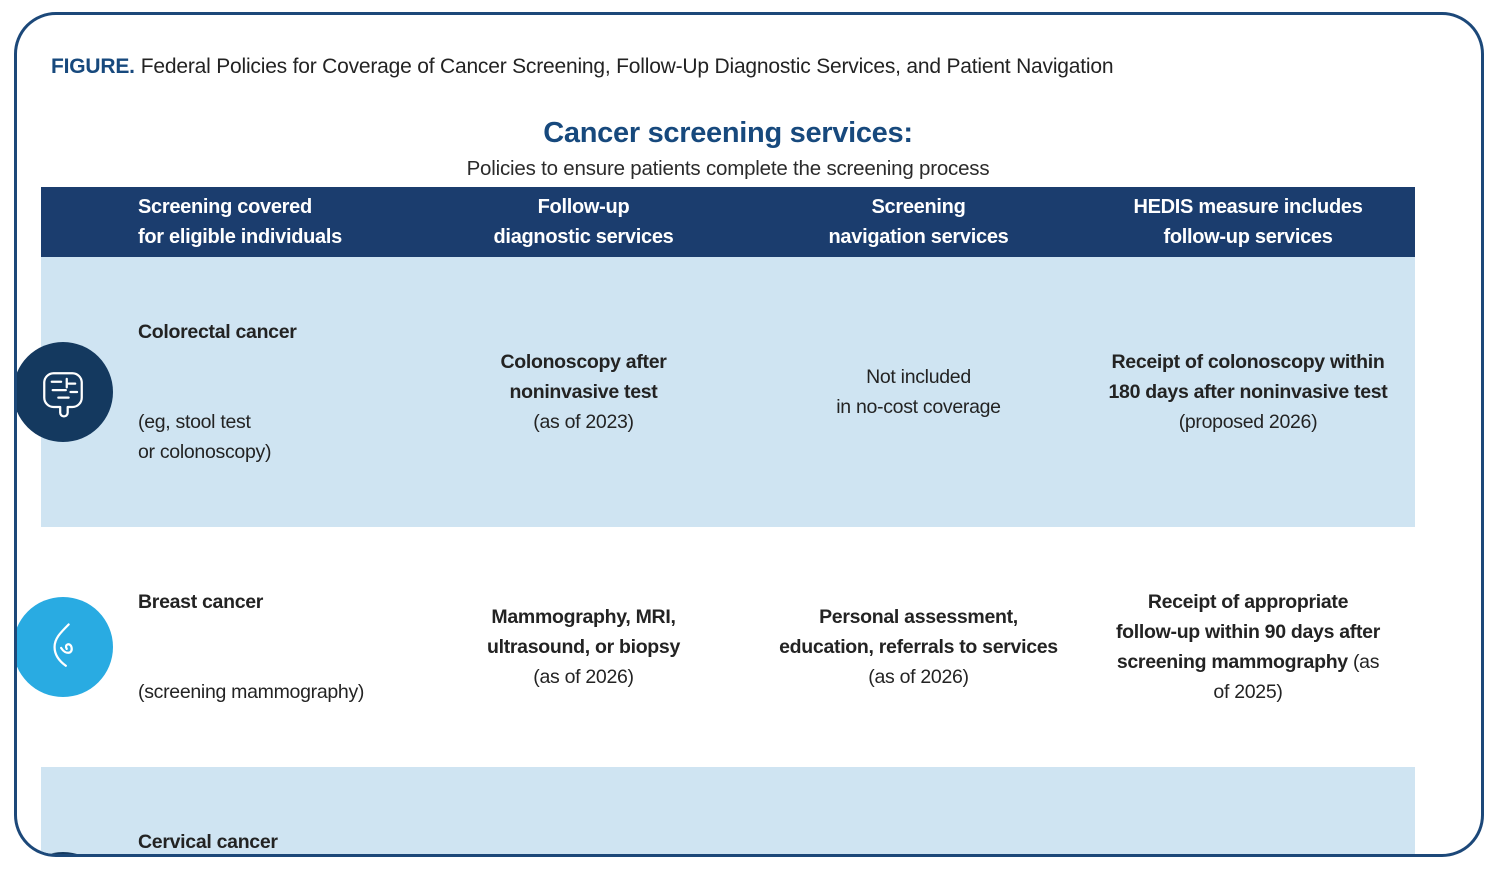 The width and height of the screenshot is (1498, 888). I want to click on header-screening-navigation: Screening navigation services, so click(918, 222).